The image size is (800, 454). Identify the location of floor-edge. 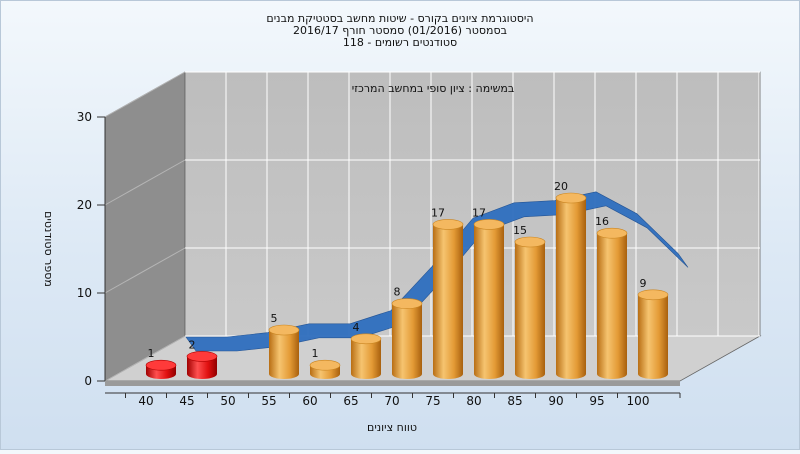
(392, 383).